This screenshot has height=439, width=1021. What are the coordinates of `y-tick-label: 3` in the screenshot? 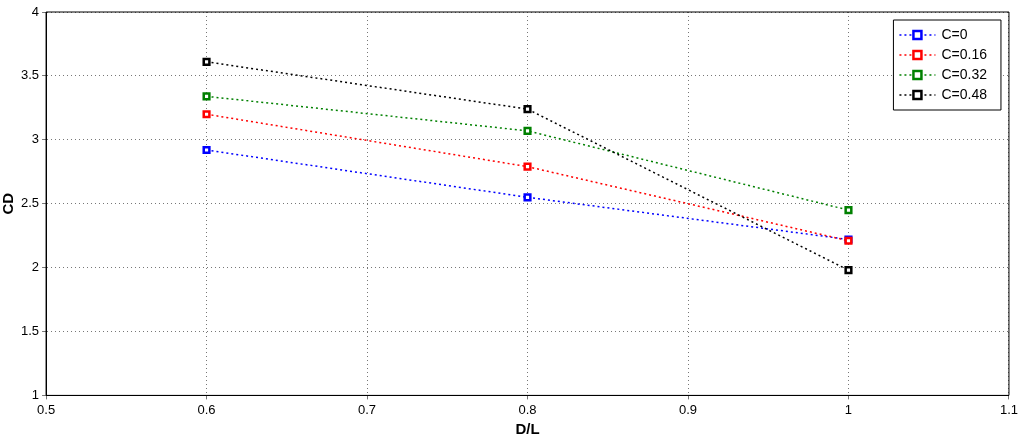 It's located at (35, 139).